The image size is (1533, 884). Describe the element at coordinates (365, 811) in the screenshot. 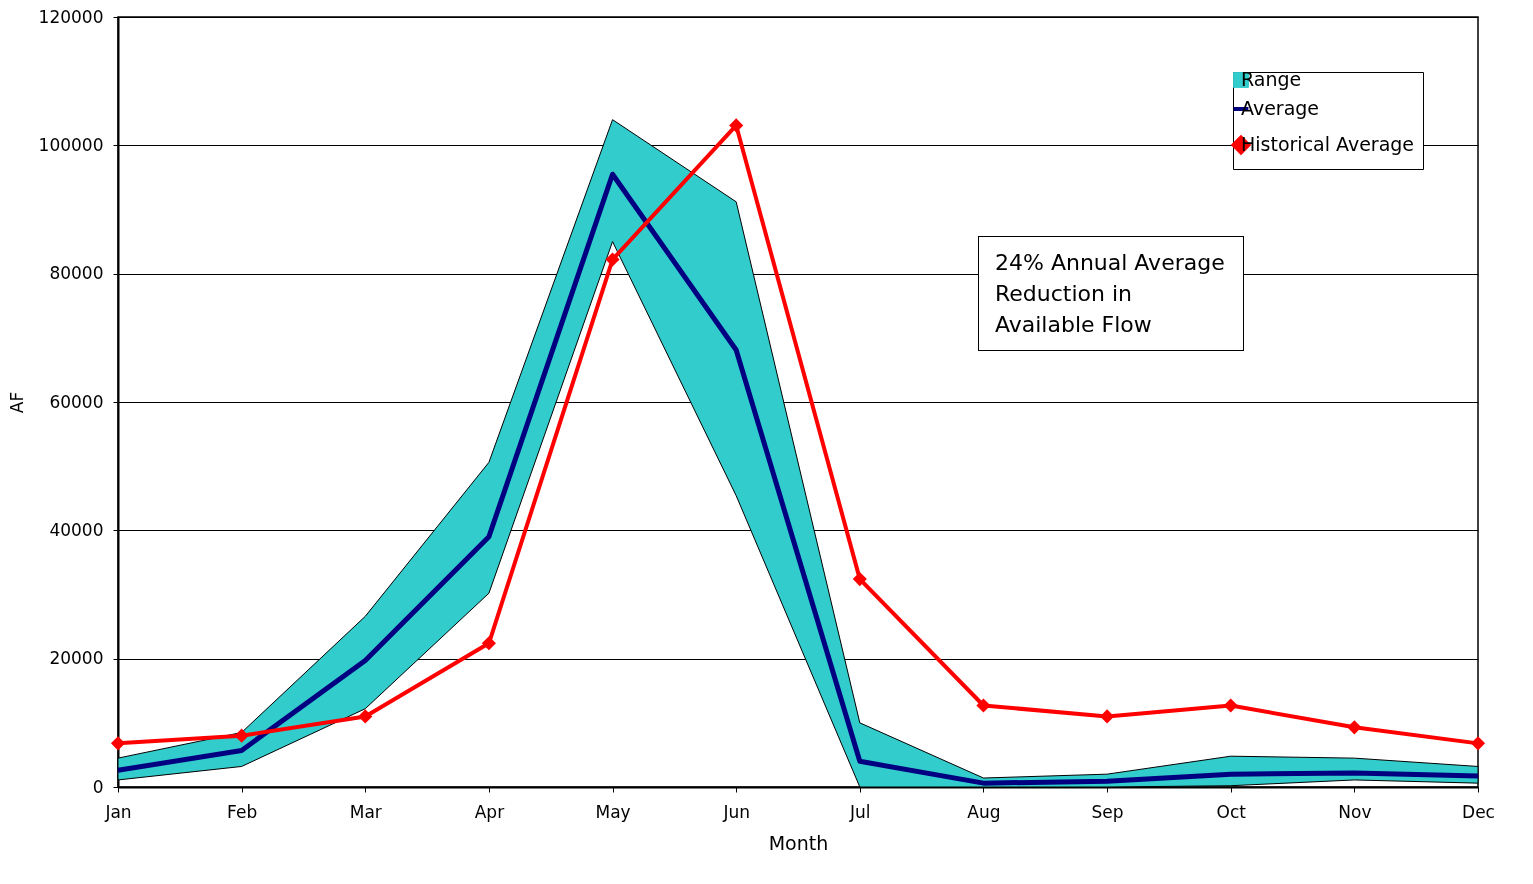

I see `x-tick-label: Mar` at that location.